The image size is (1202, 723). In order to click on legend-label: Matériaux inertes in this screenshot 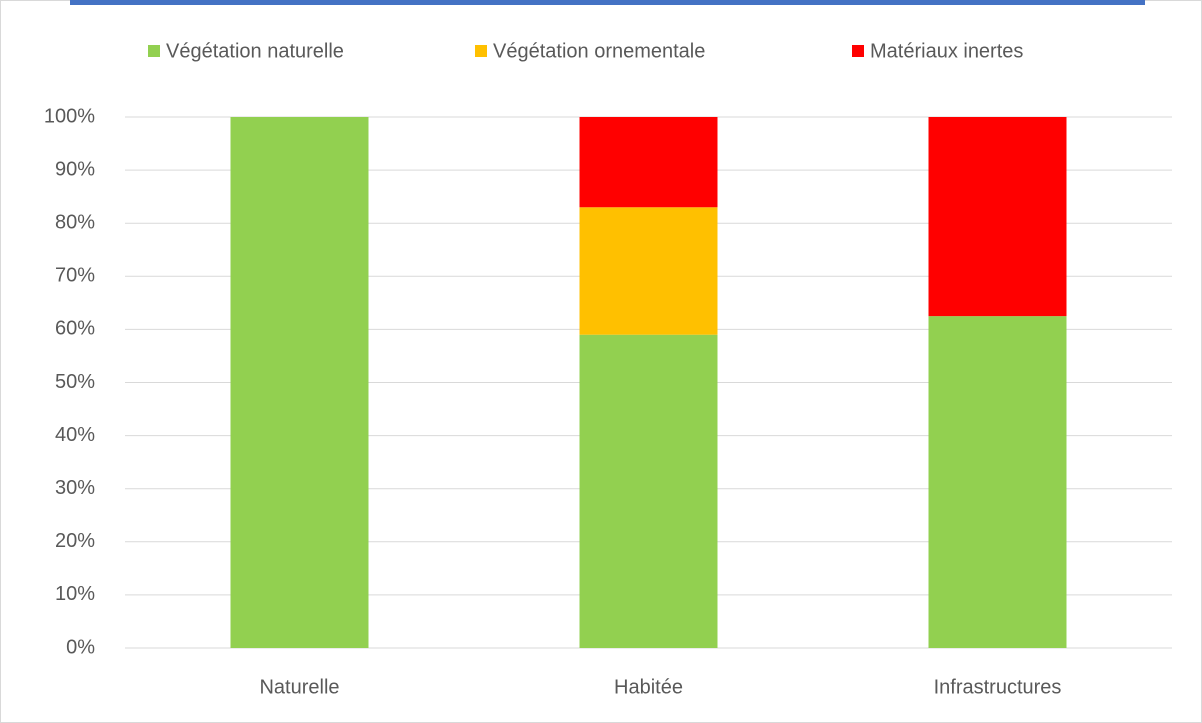, I will do `click(946, 51)`.